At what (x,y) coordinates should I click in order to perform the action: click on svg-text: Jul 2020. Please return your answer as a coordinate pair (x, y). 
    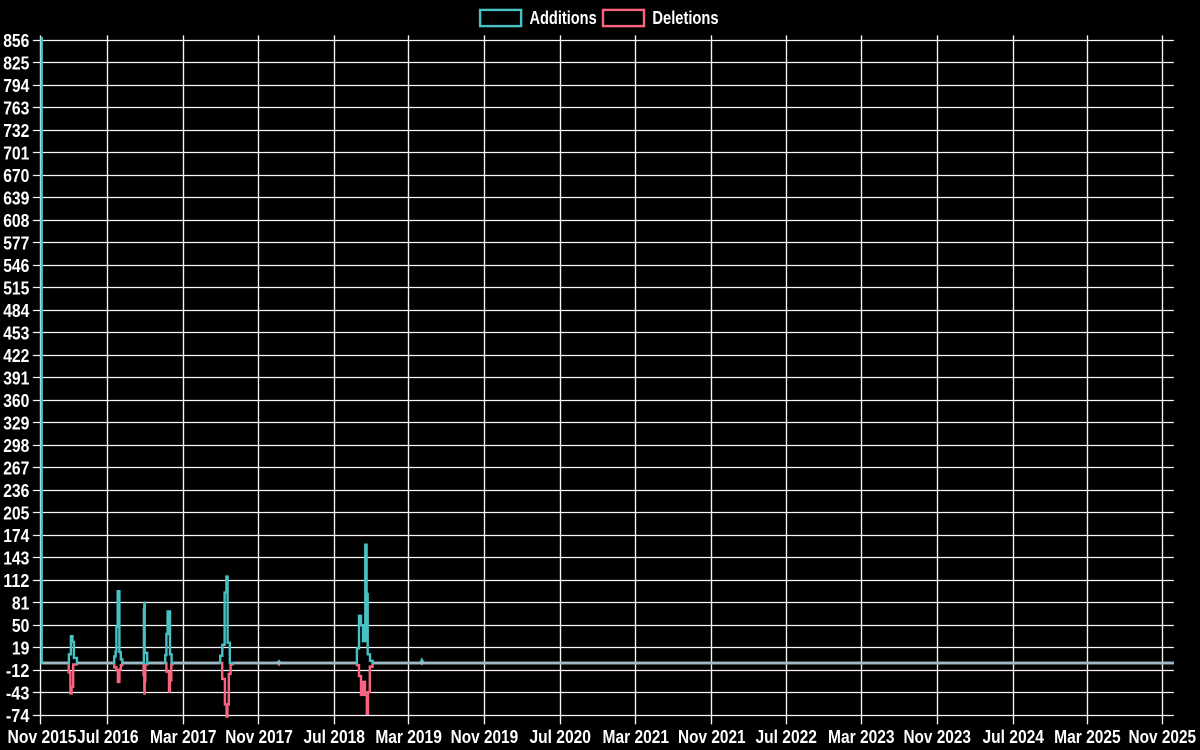
    Looking at the image, I should click on (560, 737).